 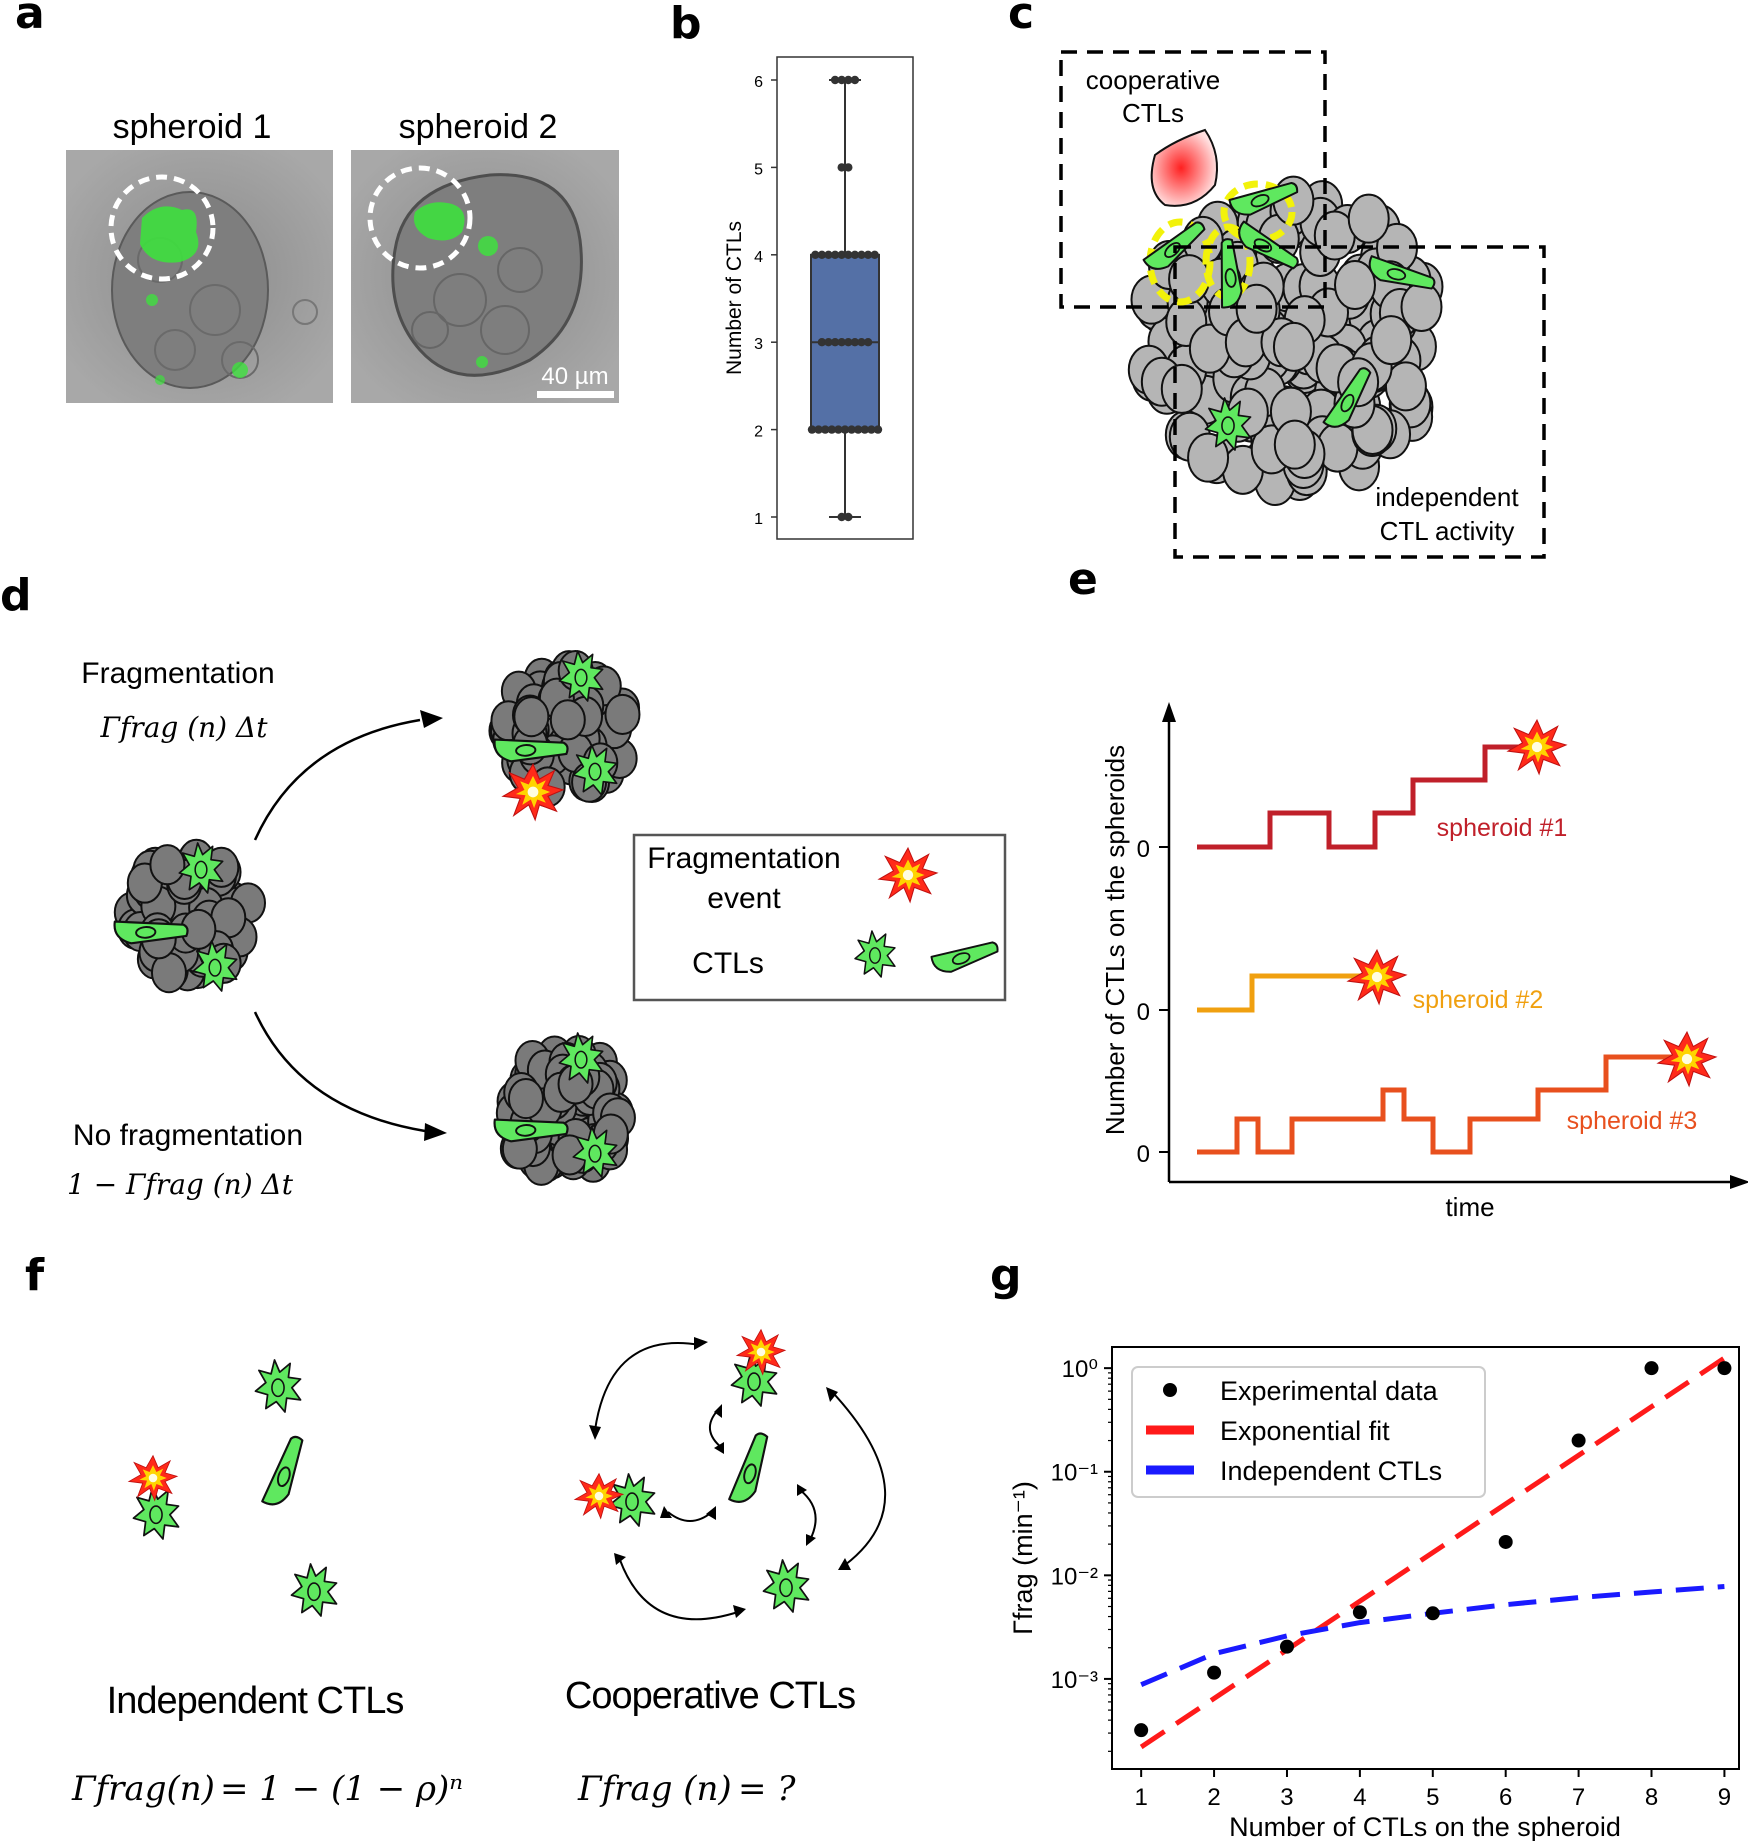 I want to click on cooperative-formula-rhs: = ?, so click(x=767, y=1789).